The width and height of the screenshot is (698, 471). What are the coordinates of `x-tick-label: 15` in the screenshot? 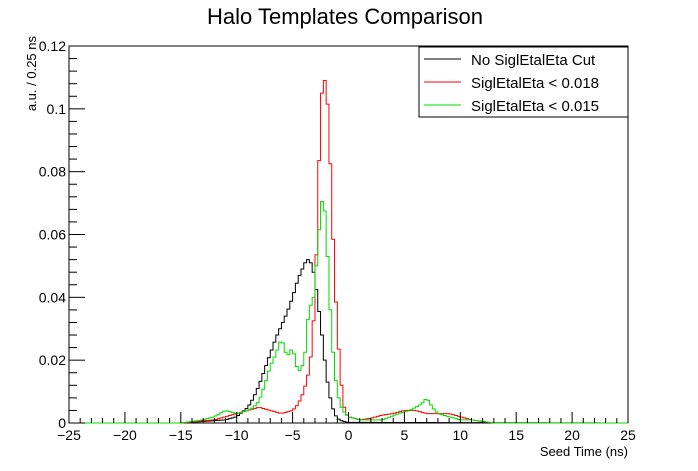 It's located at (516, 435).